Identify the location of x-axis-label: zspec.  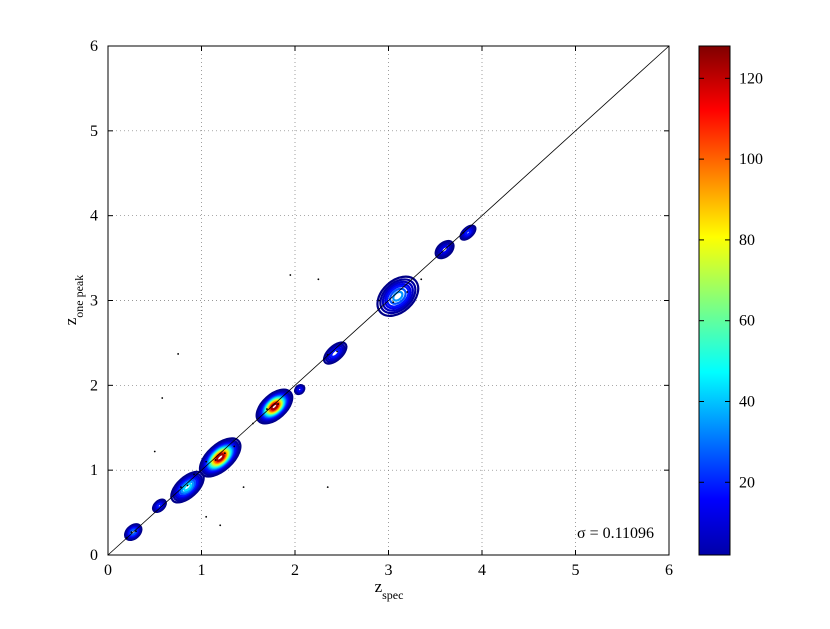
(389, 589).